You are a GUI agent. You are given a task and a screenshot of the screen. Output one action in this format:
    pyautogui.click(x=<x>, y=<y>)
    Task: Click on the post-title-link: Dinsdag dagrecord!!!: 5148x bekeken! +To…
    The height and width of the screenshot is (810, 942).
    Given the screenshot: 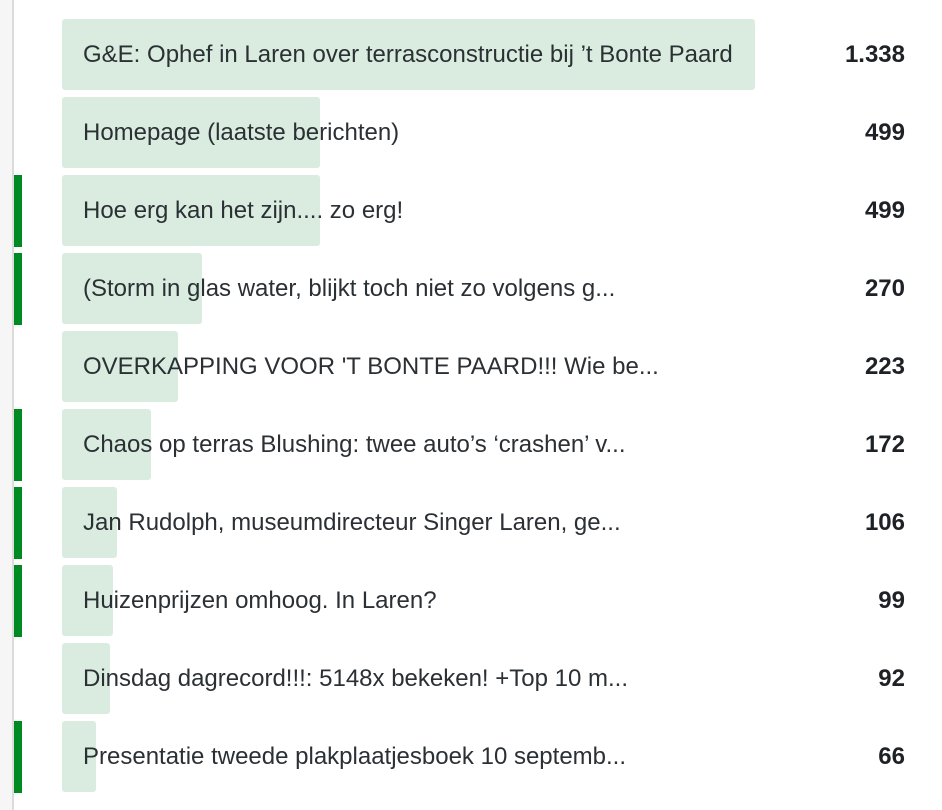 What is the action you would take?
    pyautogui.click(x=356, y=678)
    